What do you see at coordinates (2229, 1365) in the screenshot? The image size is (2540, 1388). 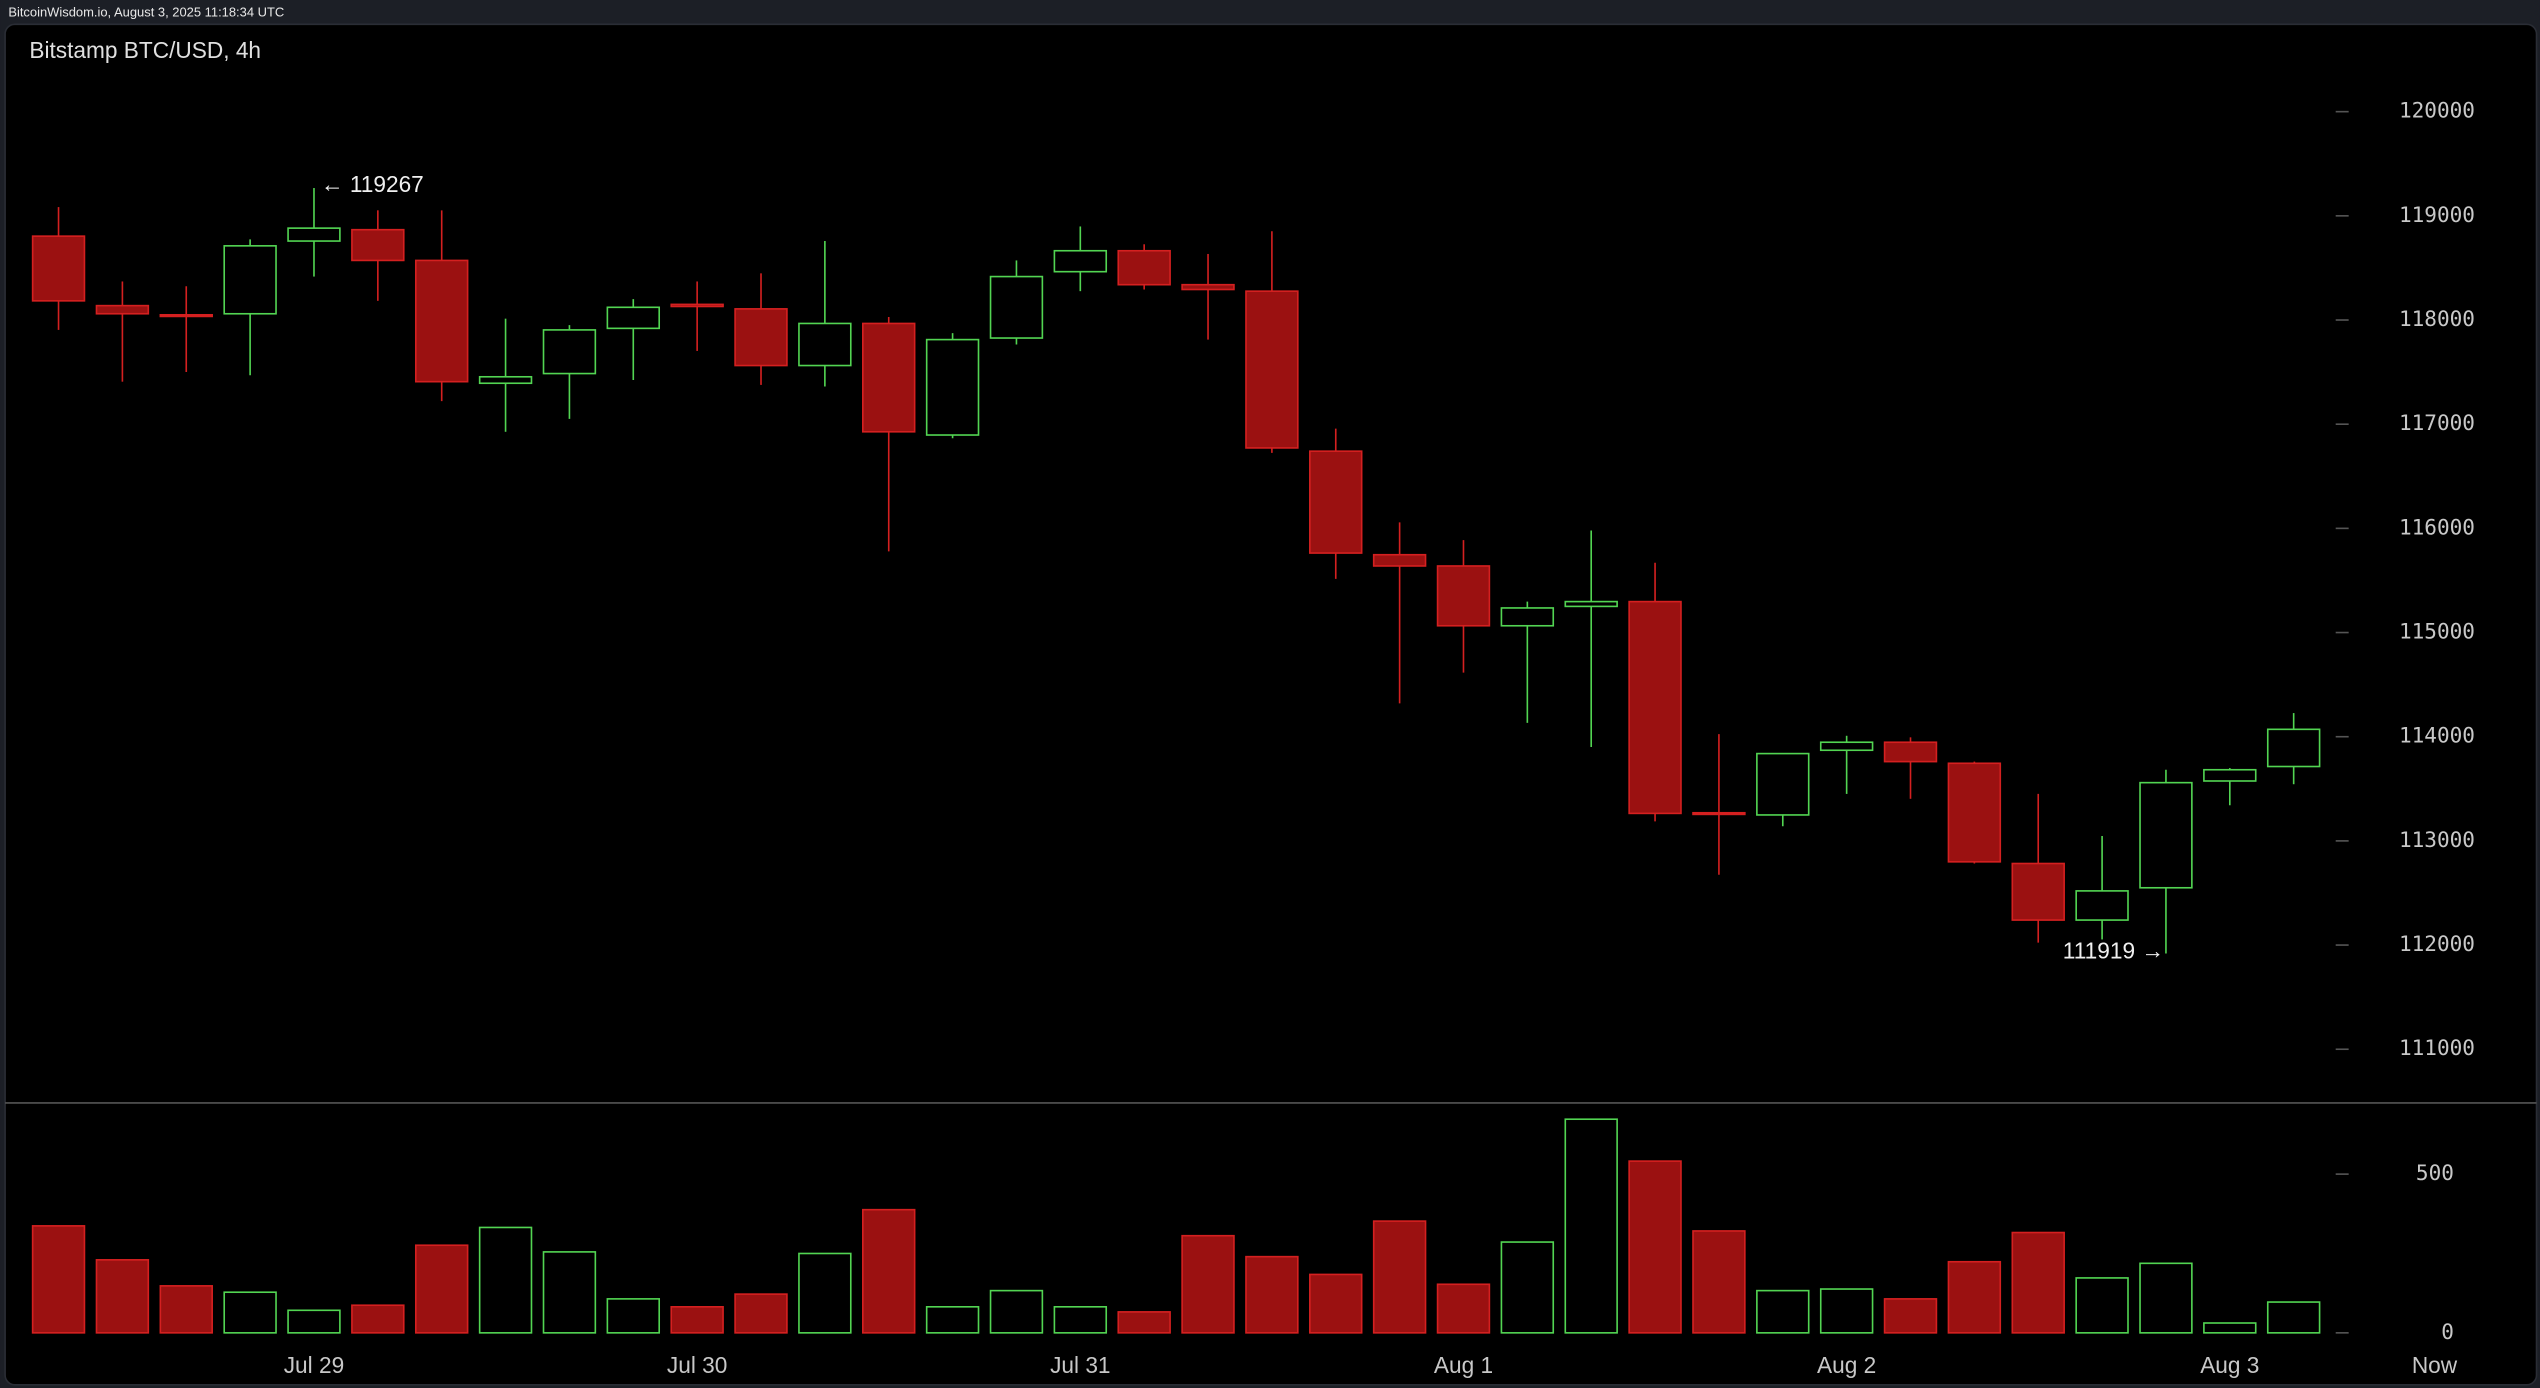 I see `x-tick-label: Aug 3` at bounding box center [2229, 1365].